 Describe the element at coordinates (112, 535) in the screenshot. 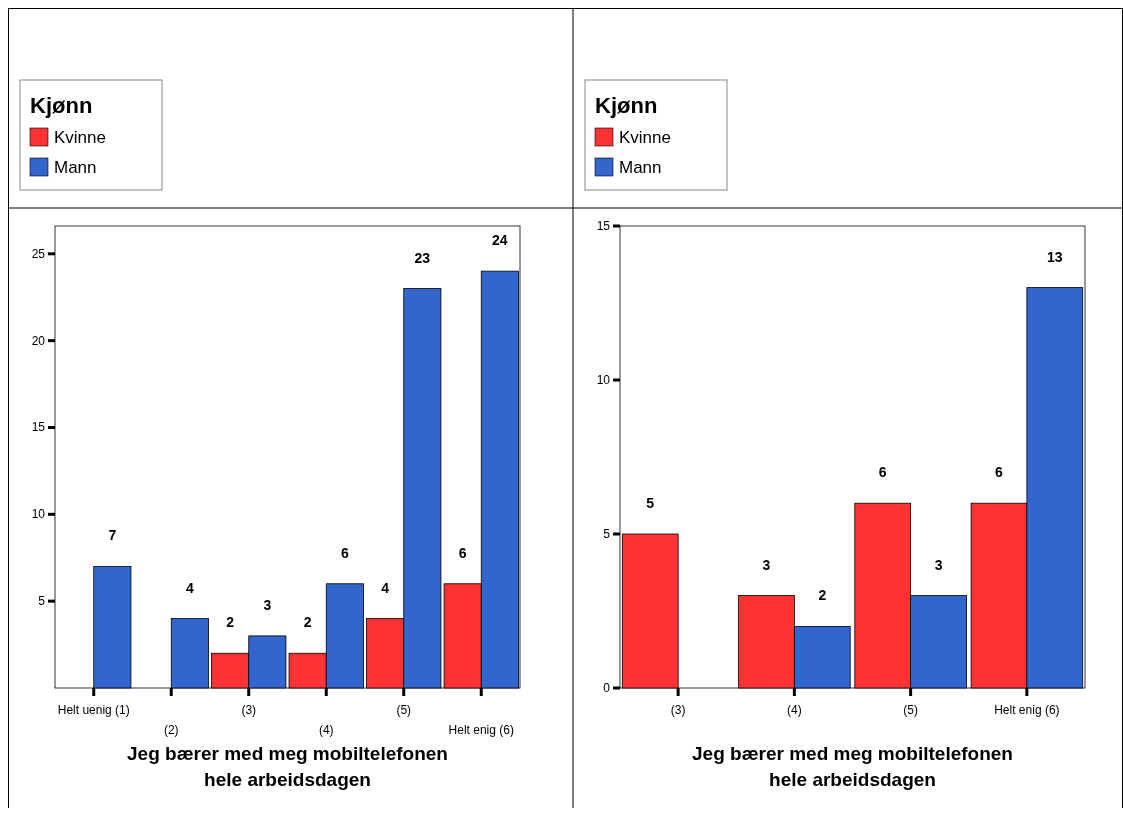

I see `data-label: 7` at that location.